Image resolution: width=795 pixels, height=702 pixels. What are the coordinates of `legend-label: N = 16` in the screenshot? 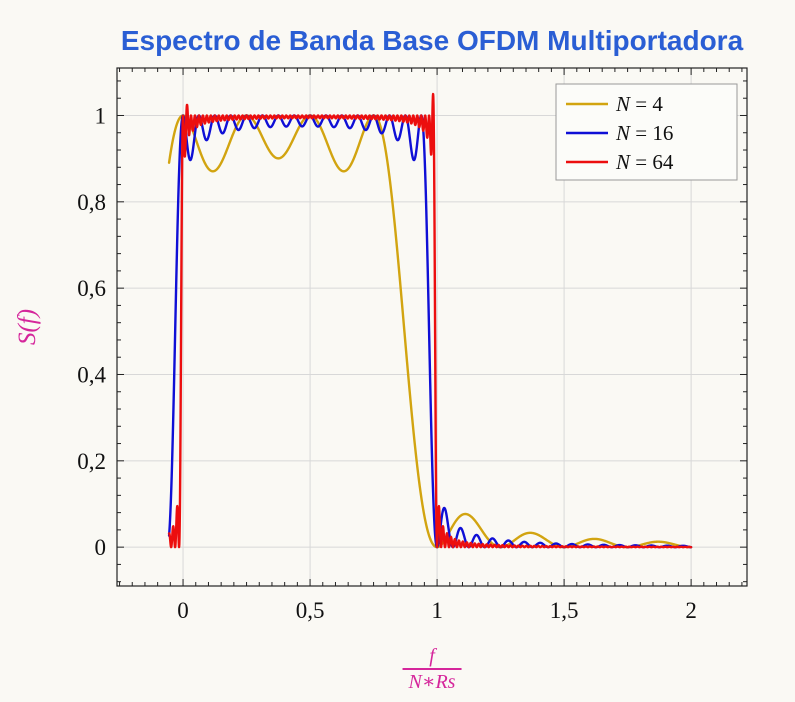 It's located at (644, 133).